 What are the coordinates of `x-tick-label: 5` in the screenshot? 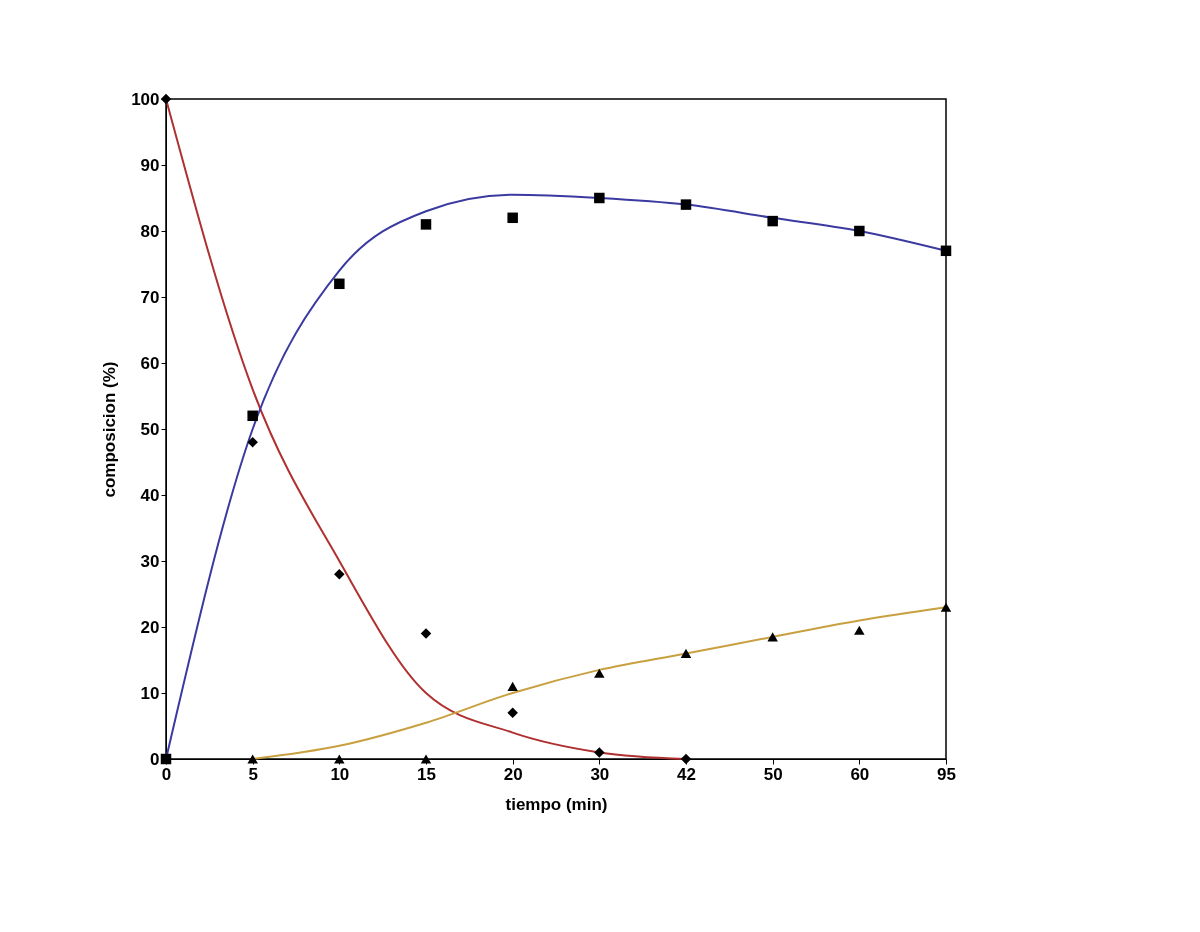 It's located at (253, 774).